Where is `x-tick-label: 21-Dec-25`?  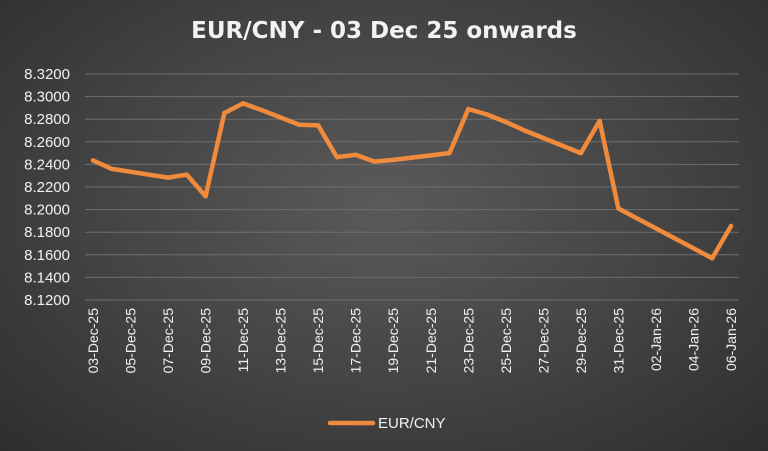 x-tick-label: 21-Dec-25 is located at coordinates (431, 341).